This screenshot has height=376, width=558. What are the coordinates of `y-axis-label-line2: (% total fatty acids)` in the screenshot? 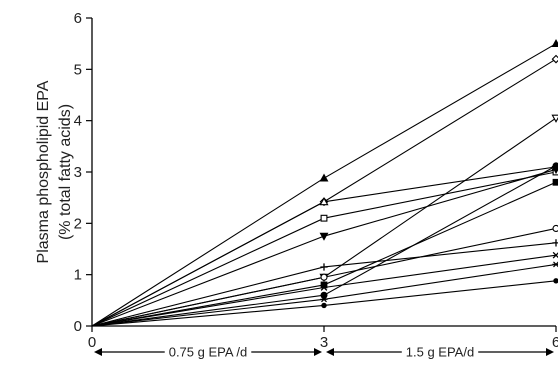 It's located at (65, 172).